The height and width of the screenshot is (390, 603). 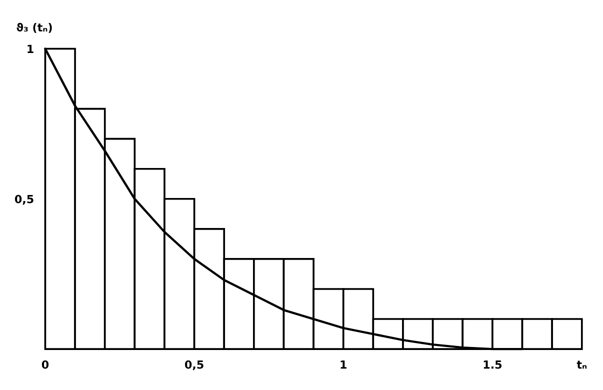 What do you see at coordinates (581, 364) in the screenshot?
I see `x-tick-label: tₙ` at bounding box center [581, 364].